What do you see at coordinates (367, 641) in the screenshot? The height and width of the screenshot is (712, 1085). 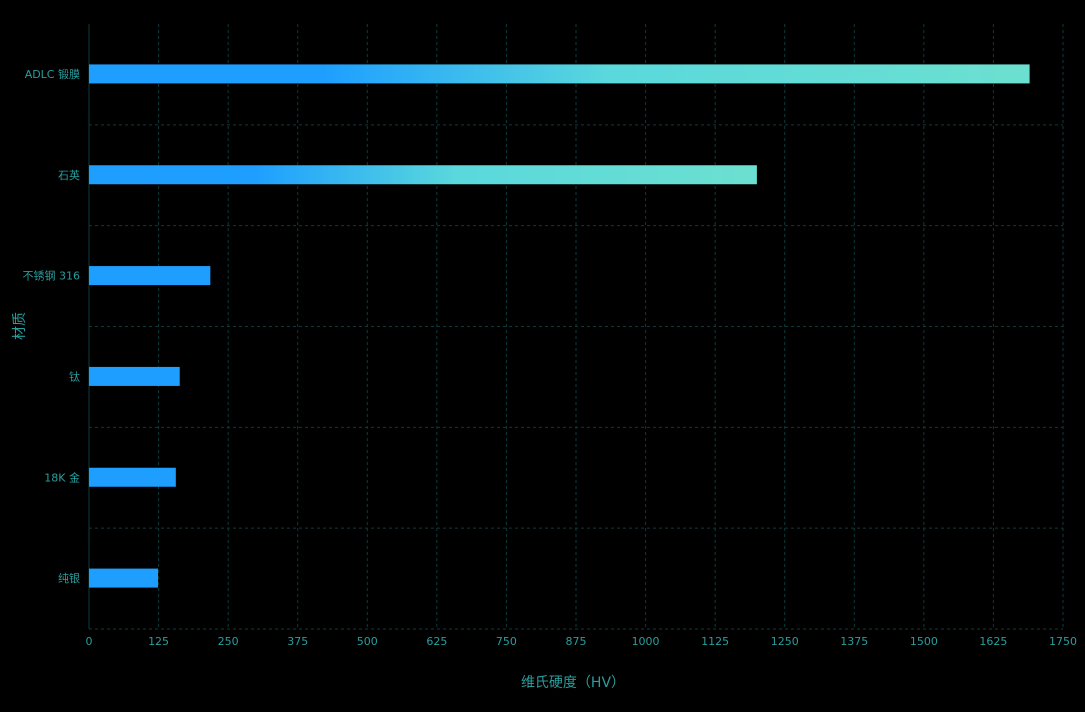 I see `x-tick-label: 500` at bounding box center [367, 641].